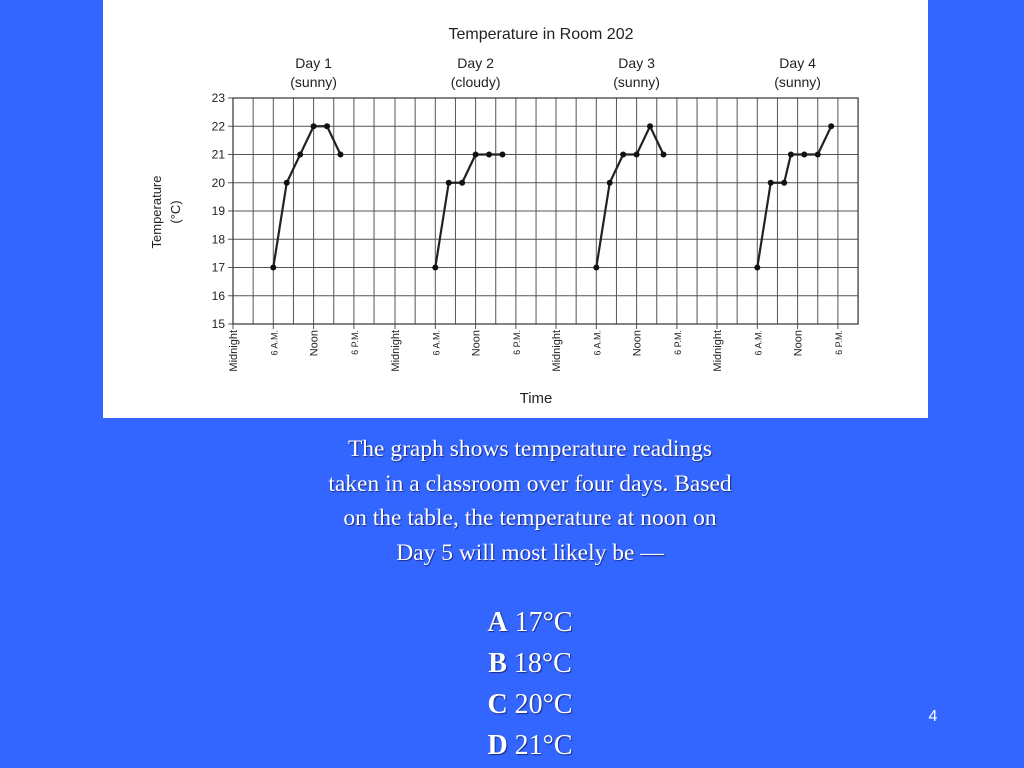  I want to click on y-tick-label: 16, so click(219, 296).